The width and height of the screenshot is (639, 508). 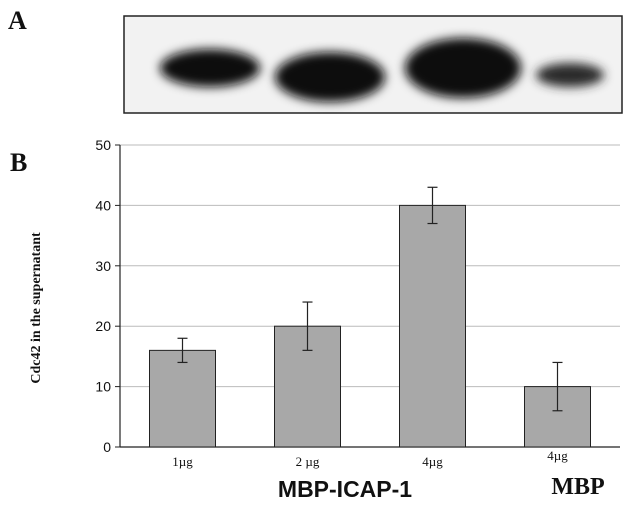 What do you see at coordinates (103, 387) in the screenshot?
I see `y-tick-label: 10` at bounding box center [103, 387].